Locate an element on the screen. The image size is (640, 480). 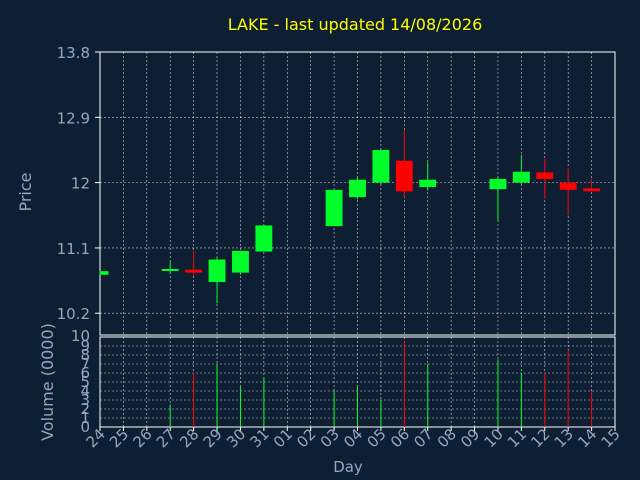
volume-tick-label: 4 is located at coordinates (85, 391).